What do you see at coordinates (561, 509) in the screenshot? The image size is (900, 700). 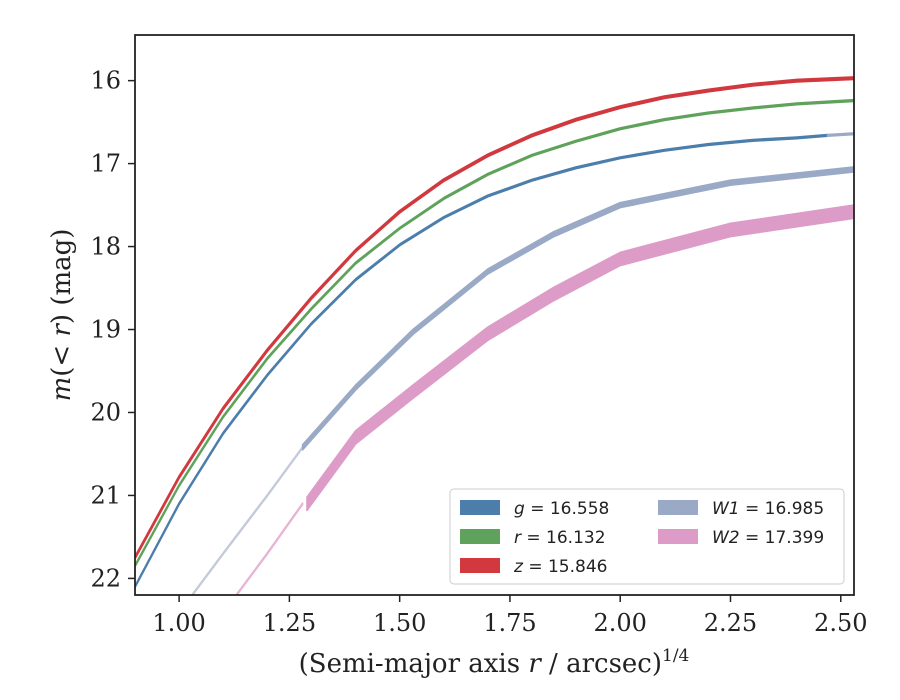 I see `legend-label-0: g = 16.558` at bounding box center [561, 509].